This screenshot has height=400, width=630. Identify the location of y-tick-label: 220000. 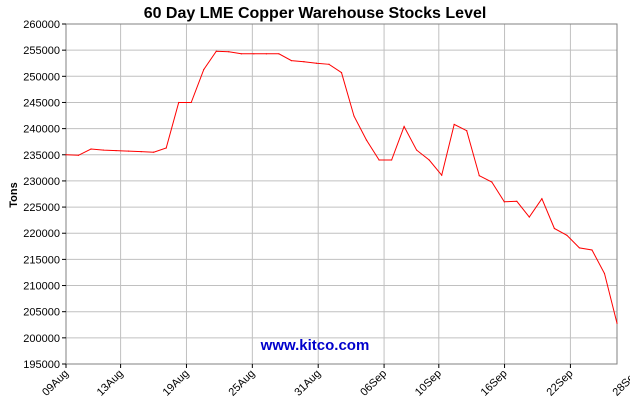
(41, 234).